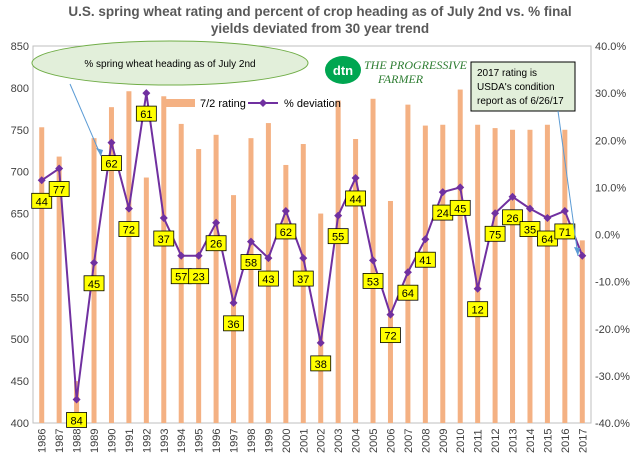 This screenshot has width=640, height=460. What do you see at coordinates (95, 441) in the screenshot?
I see `x-tick-label: 1989` at bounding box center [95, 441].